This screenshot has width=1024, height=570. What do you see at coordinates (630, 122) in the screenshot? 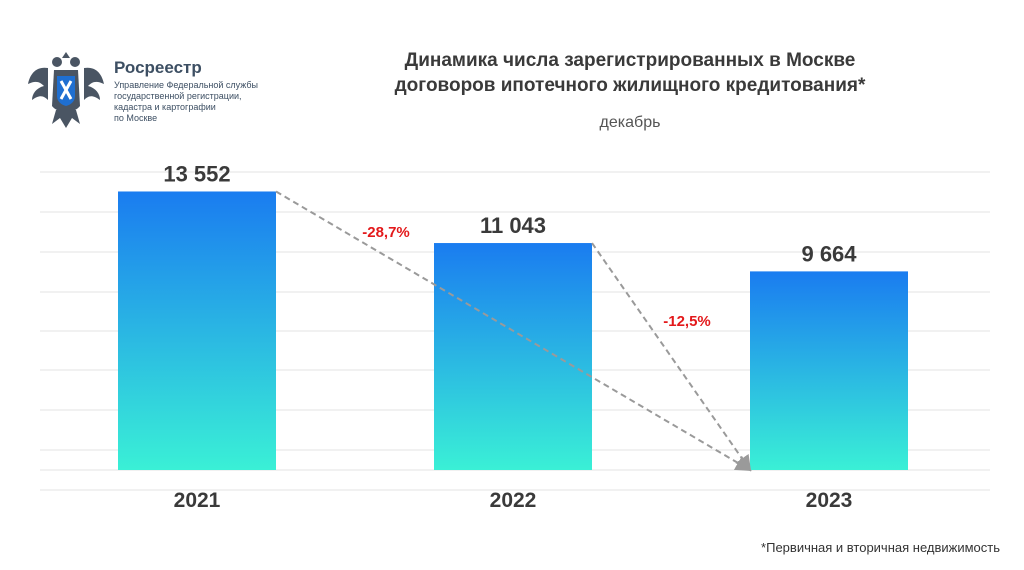
I see `chart-subtitle: декабрь` at bounding box center [630, 122].